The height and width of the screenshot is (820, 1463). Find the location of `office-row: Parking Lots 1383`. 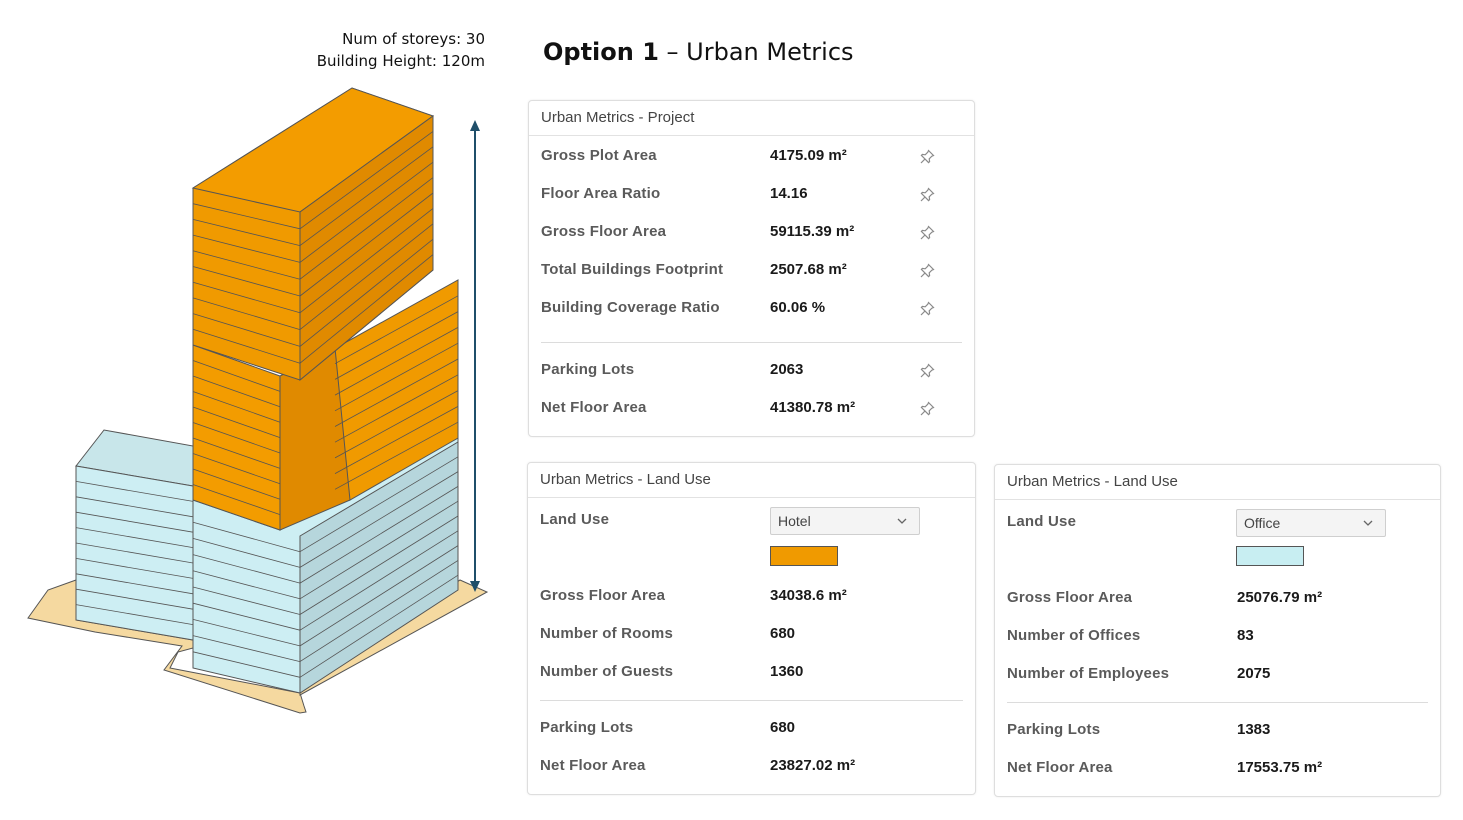

office-row: Parking Lots 1383 is located at coordinates (1217, 731).